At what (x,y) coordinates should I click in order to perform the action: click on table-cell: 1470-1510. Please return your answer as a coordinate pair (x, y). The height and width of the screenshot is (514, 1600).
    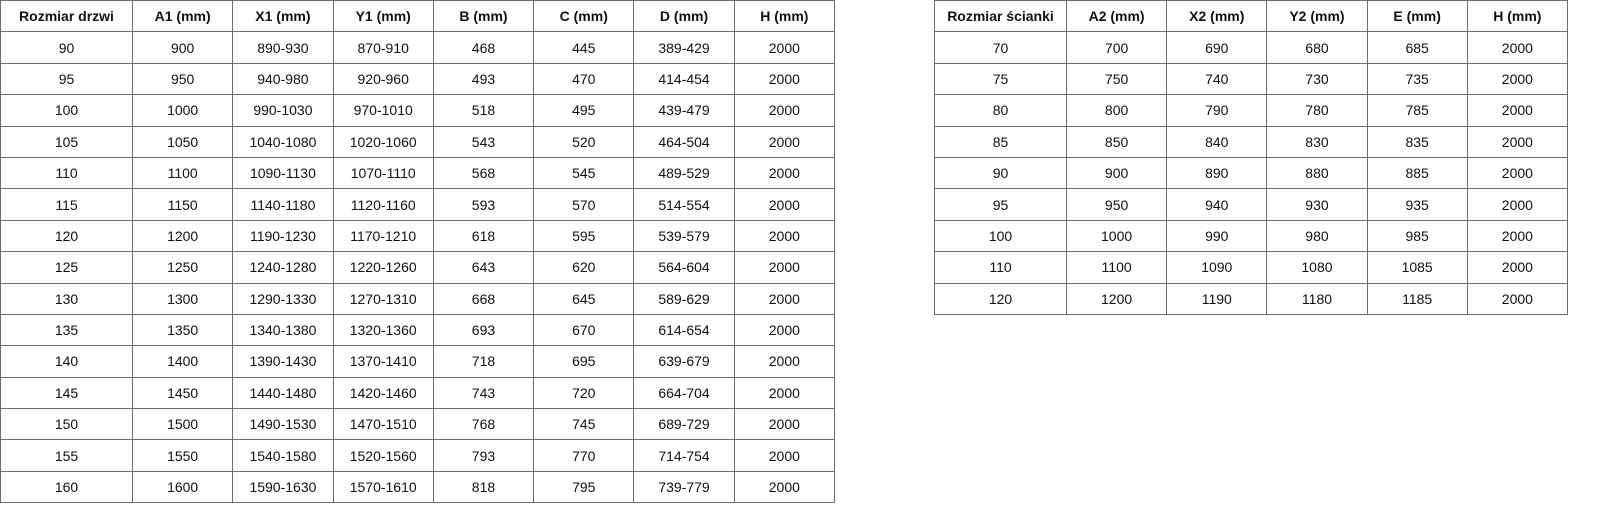
    Looking at the image, I should click on (383, 424).